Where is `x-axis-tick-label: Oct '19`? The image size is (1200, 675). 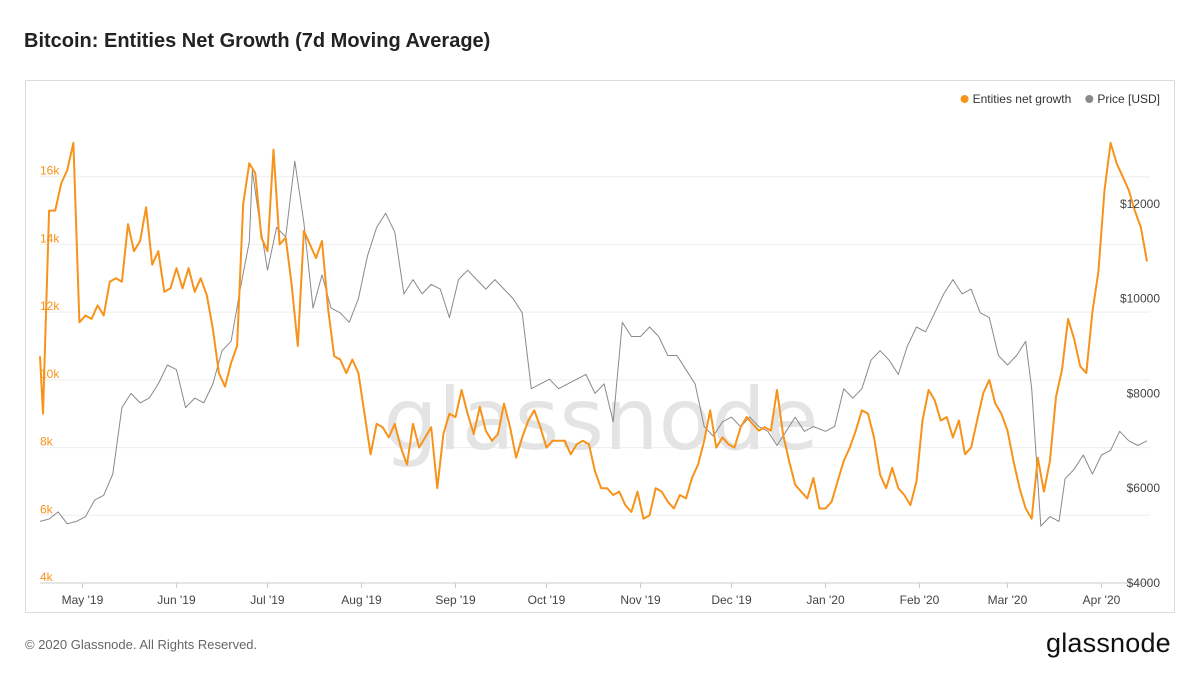
x-axis-tick-label: Oct '19 is located at coordinates (547, 600).